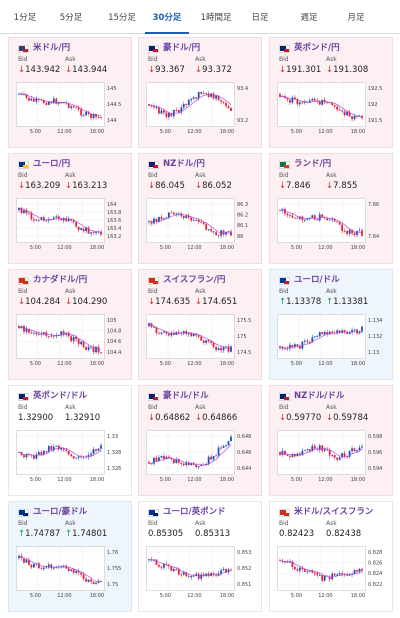 The image size is (400, 618). Describe the element at coordinates (317, 280) in the screenshot. I see `pair-title: ユーロ/ドル` at that location.